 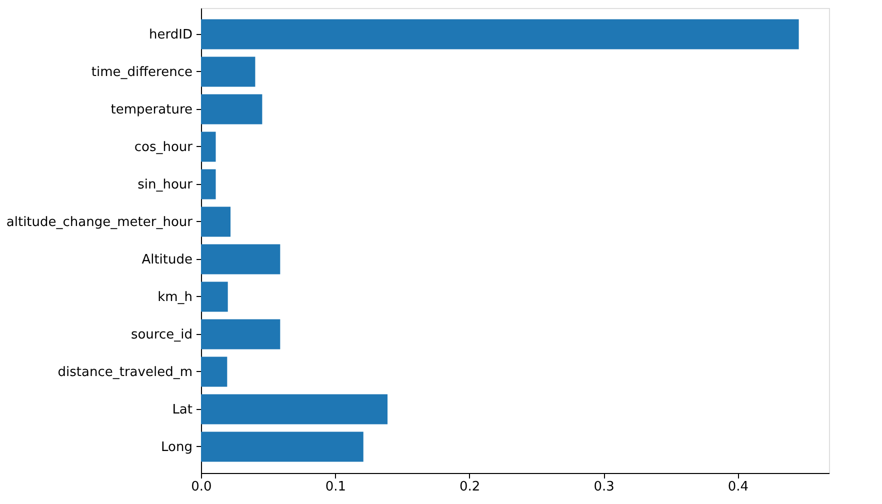 I want to click on y-tick-label: sin_hour, so click(x=166, y=184).